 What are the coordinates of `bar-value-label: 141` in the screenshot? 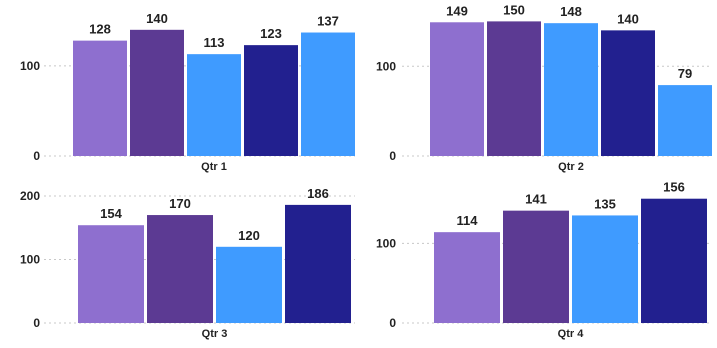 It's located at (536, 199).